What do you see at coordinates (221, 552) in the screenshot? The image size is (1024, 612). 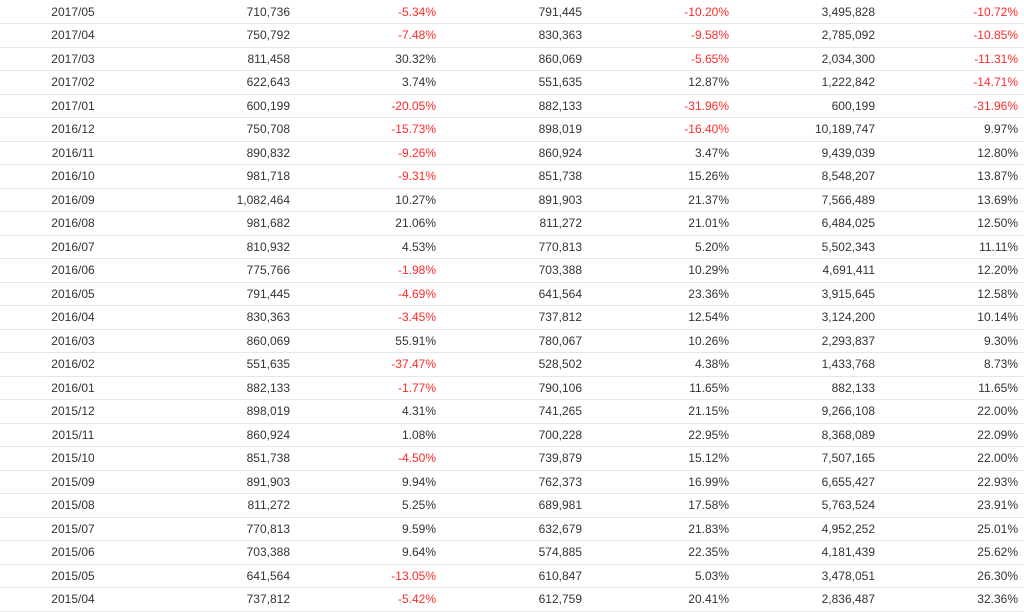 I see `cell-value-1: 703,388` at bounding box center [221, 552].